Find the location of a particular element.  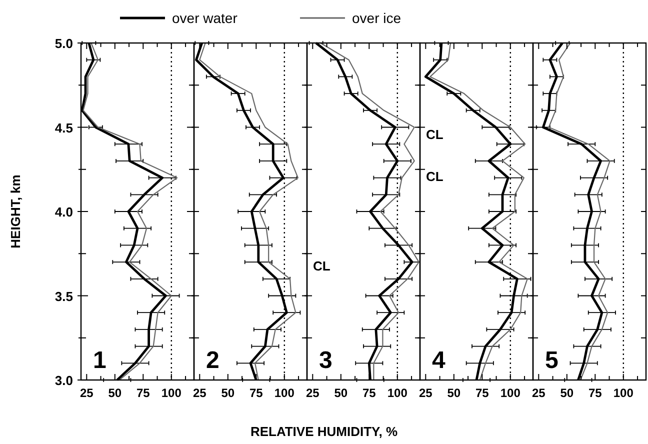

annotation: 1 is located at coordinates (99, 360).